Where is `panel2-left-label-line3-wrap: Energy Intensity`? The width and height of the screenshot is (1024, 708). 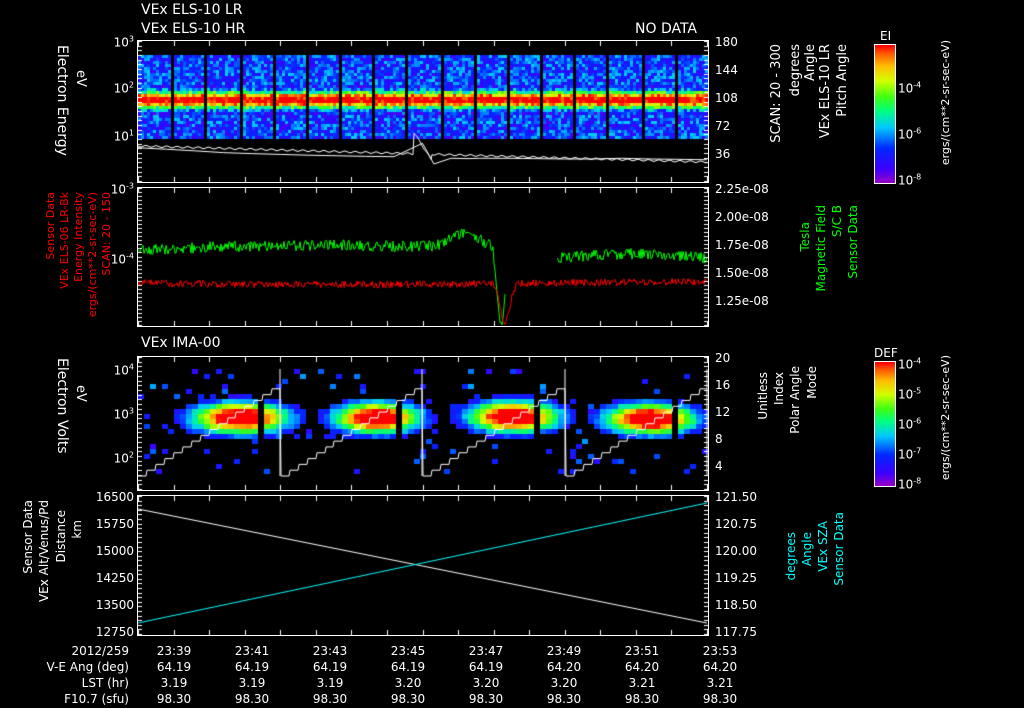
panel2-left-label-line3-wrap: Energy Intensity is located at coordinates (78, 237).